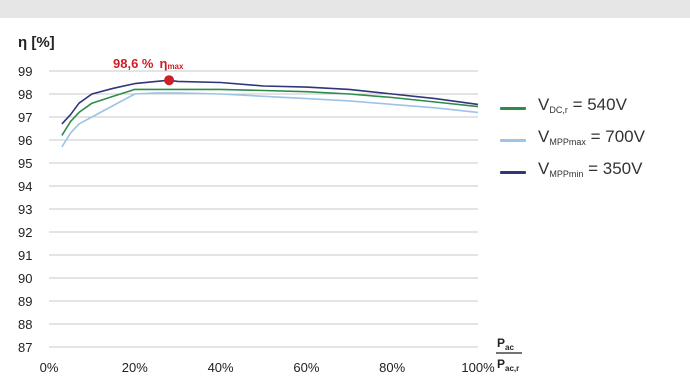 The width and height of the screenshot is (690, 385). I want to click on legend-item-dc: VDC,r = 540V, so click(592, 110).